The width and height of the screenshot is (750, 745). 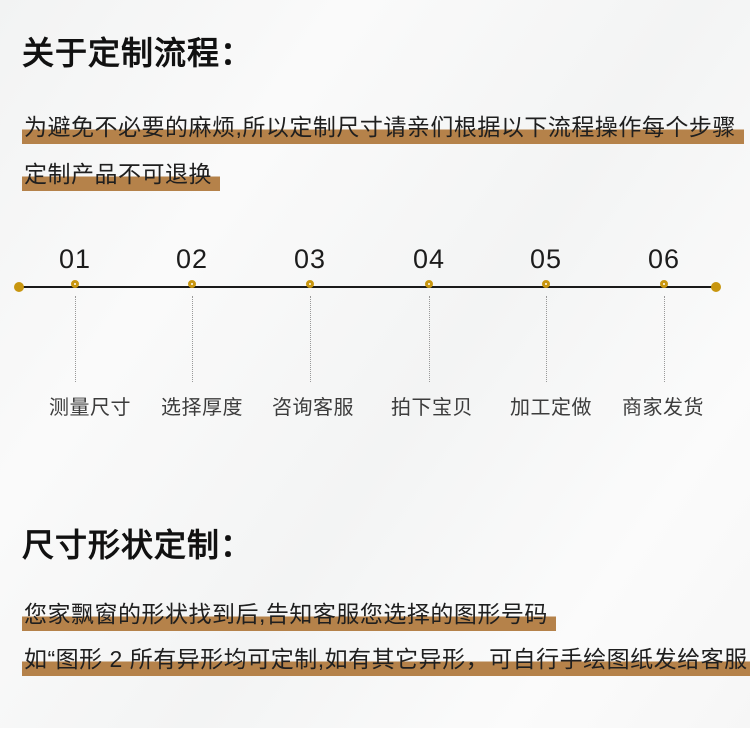 What do you see at coordinates (367, 287) in the screenshot?
I see `timeline-line` at bounding box center [367, 287].